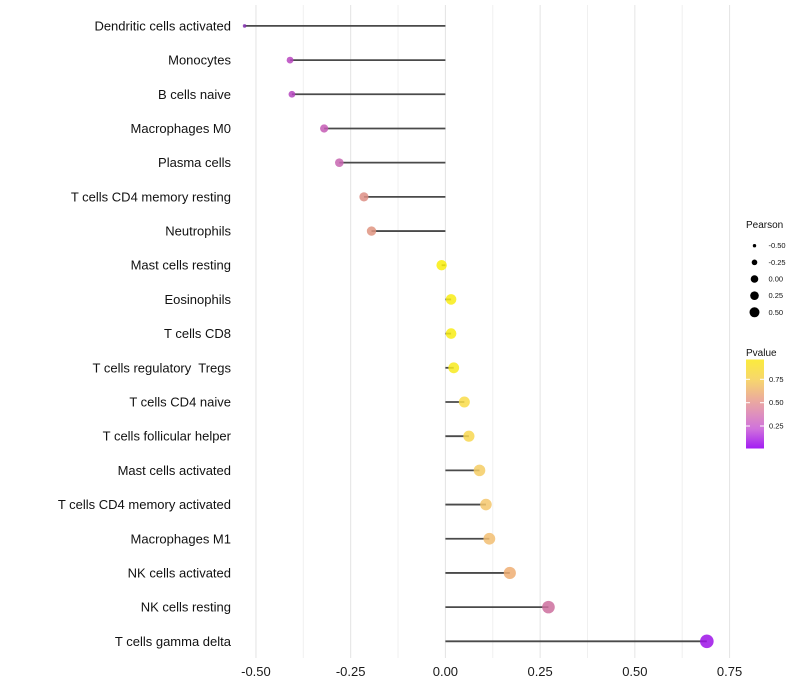 Image resolution: width=800 pixels, height=700 pixels. Describe the element at coordinates (765, 403) in the screenshot. I see `pvalue-gradient-ticks: 0.75 0.50 0.25` at that location.